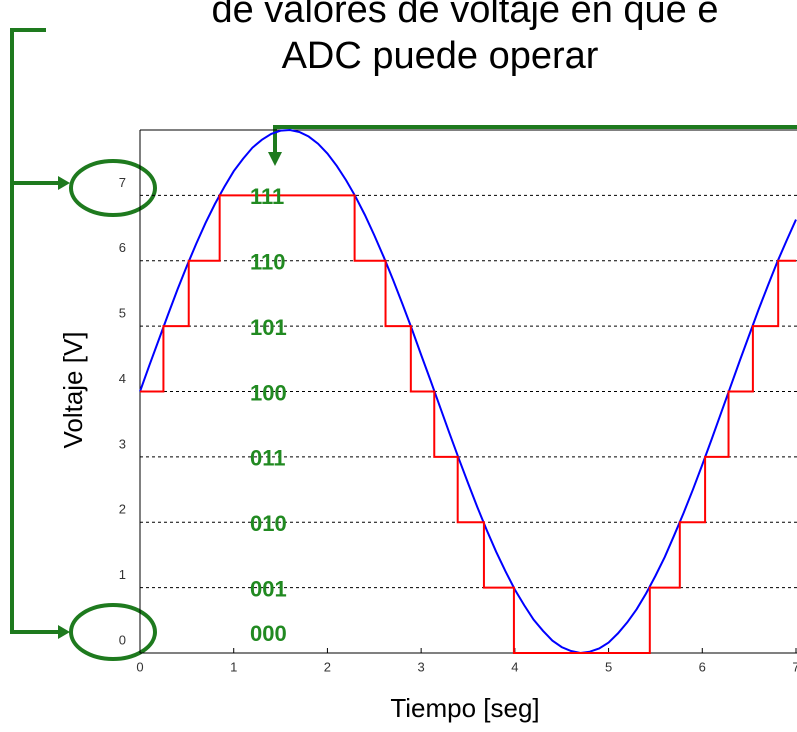 This screenshot has width=797, height=732. Describe the element at coordinates (122, 443) in the screenshot. I see `y-tick-label: 3` at that location.